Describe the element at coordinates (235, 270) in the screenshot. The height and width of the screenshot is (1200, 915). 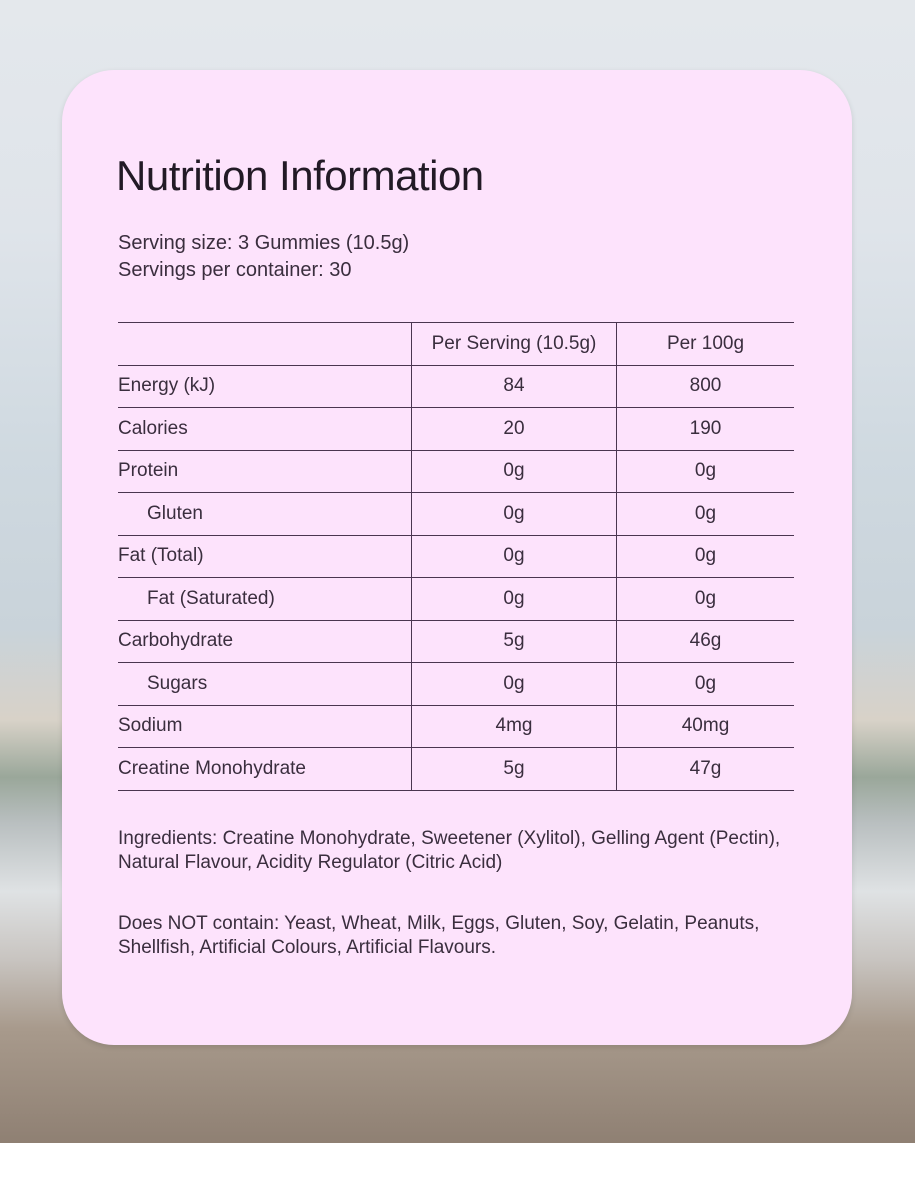
I see `servings-per-container: Servings per container: 30` at that location.